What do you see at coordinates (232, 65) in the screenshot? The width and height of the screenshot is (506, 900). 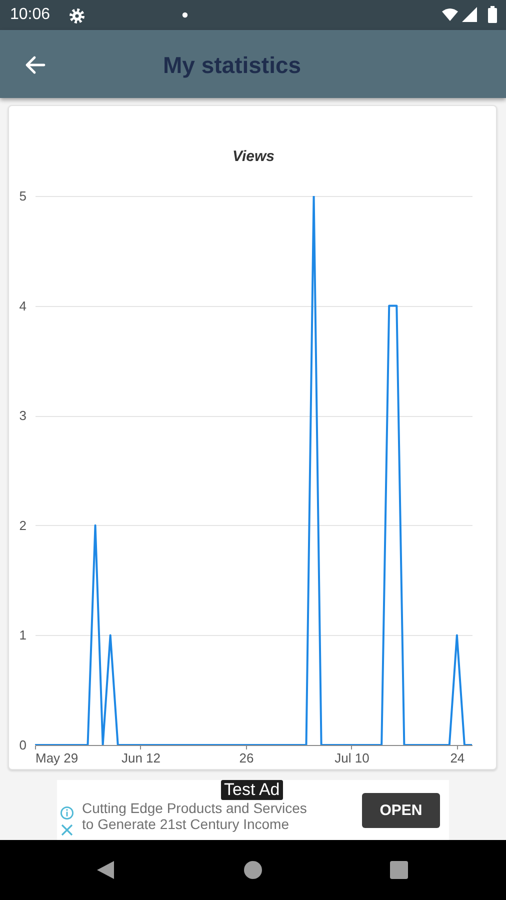 I see `text: My statistics` at bounding box center [232, 65].